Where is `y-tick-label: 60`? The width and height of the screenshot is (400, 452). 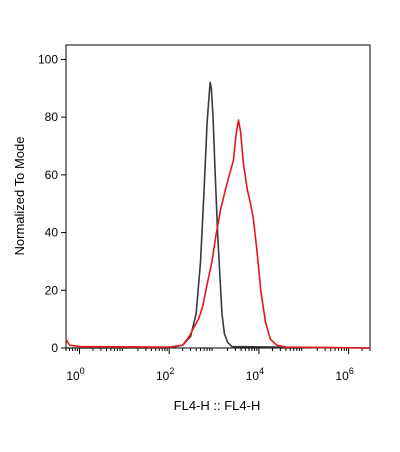 y-tick-label: 60 is located at coordinates (52, 175).